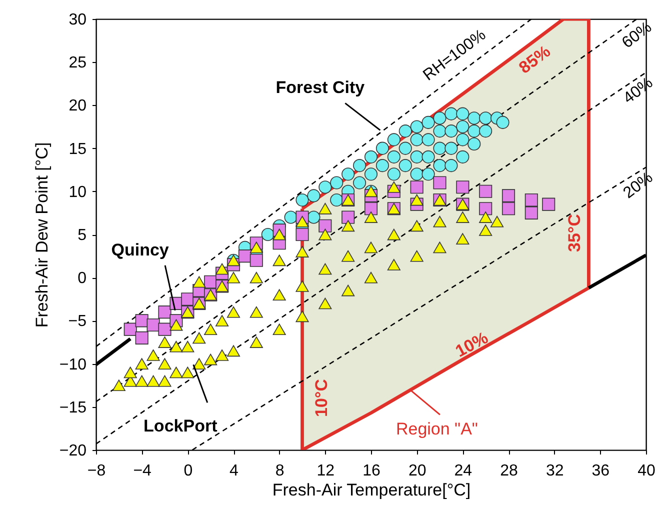 This screenshot has height=517, width=668. I want to click on text: 40%, so click(638, 91).